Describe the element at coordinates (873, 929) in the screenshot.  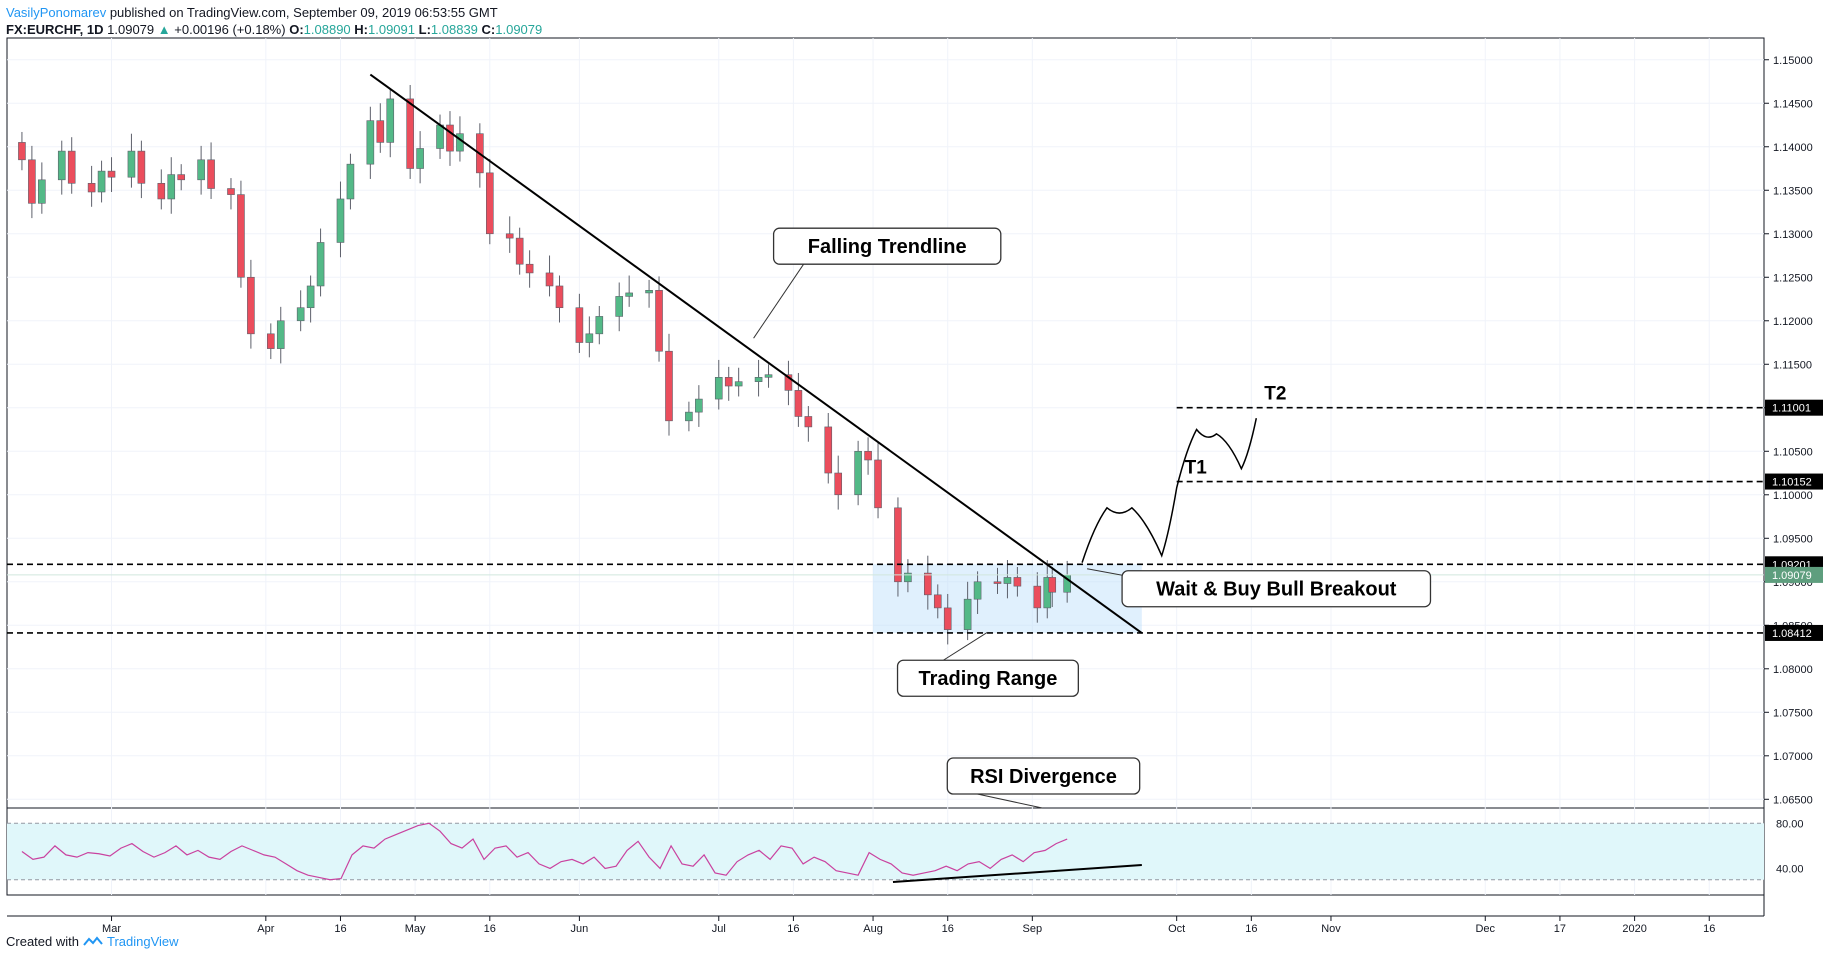
I see `x-tick-label: Aug` at that location.